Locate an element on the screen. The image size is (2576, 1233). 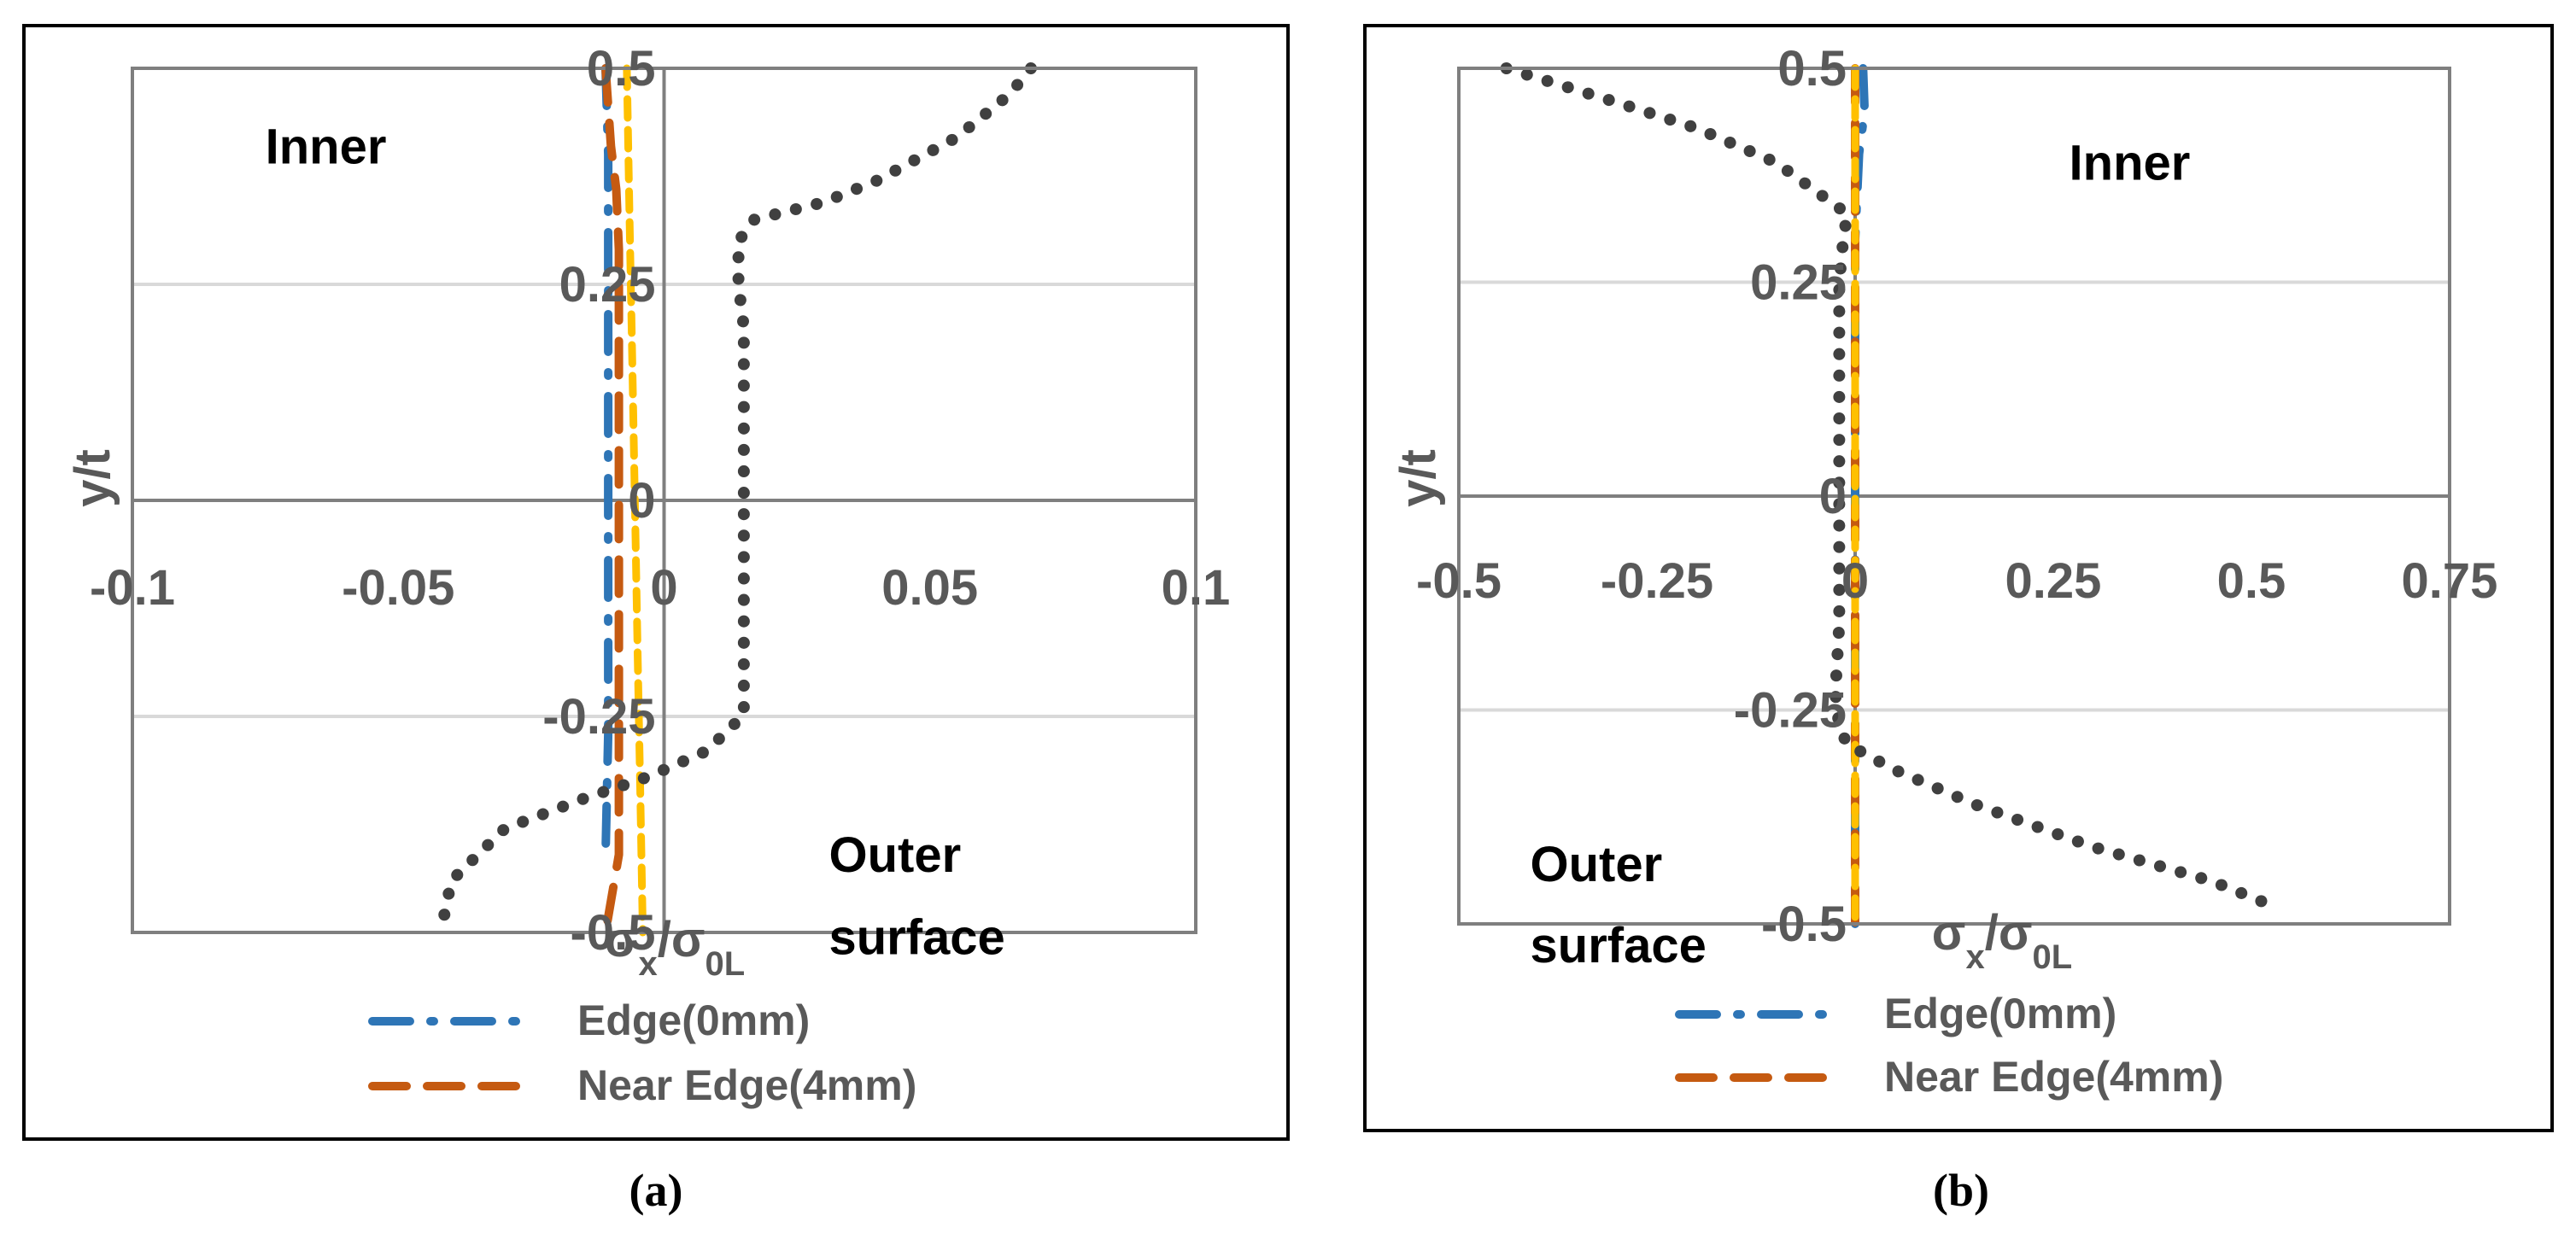
panel-b-y-tick-label: 0.5 is located at coordinates (1812, 68).